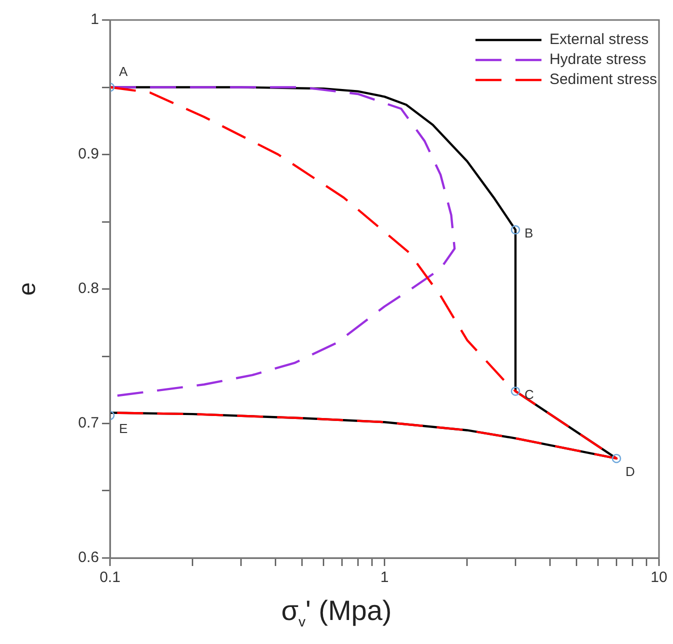 This screenshot has height=644, width=673. Describe the element at coordinates (384, 577) in the screenshot. I see `x-tick-label: 1` at that location.